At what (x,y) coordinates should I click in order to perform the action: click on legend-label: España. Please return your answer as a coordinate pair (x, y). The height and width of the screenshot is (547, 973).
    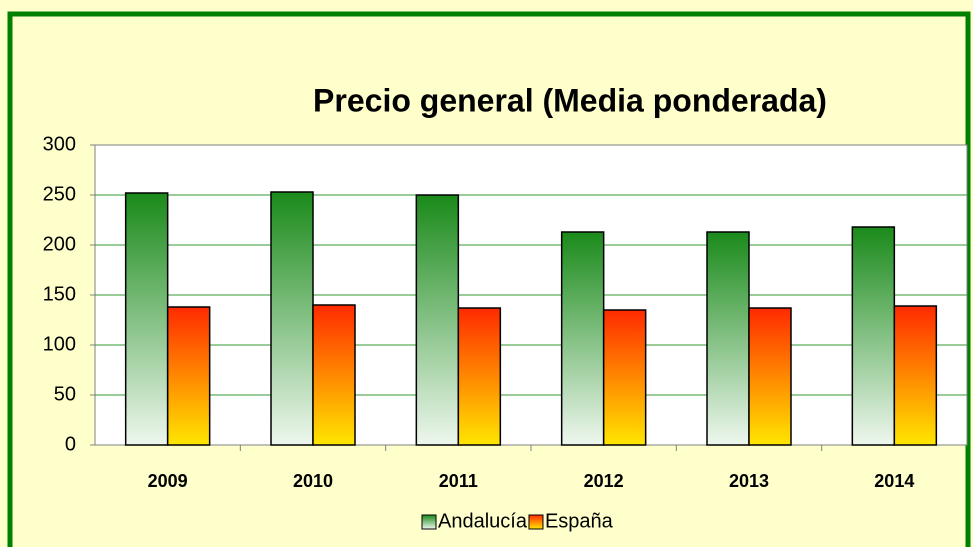
    Looking at the image, I should click on (579, 521).